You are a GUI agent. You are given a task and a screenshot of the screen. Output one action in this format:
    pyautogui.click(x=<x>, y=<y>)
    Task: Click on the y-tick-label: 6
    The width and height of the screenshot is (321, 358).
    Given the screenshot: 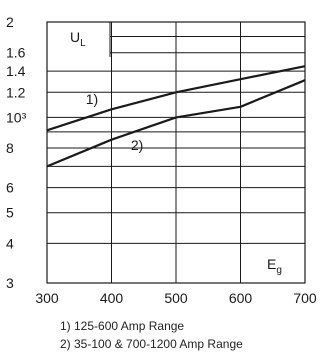 What is the action you would take?
    pyautogui.click(x=10, y=188)
    